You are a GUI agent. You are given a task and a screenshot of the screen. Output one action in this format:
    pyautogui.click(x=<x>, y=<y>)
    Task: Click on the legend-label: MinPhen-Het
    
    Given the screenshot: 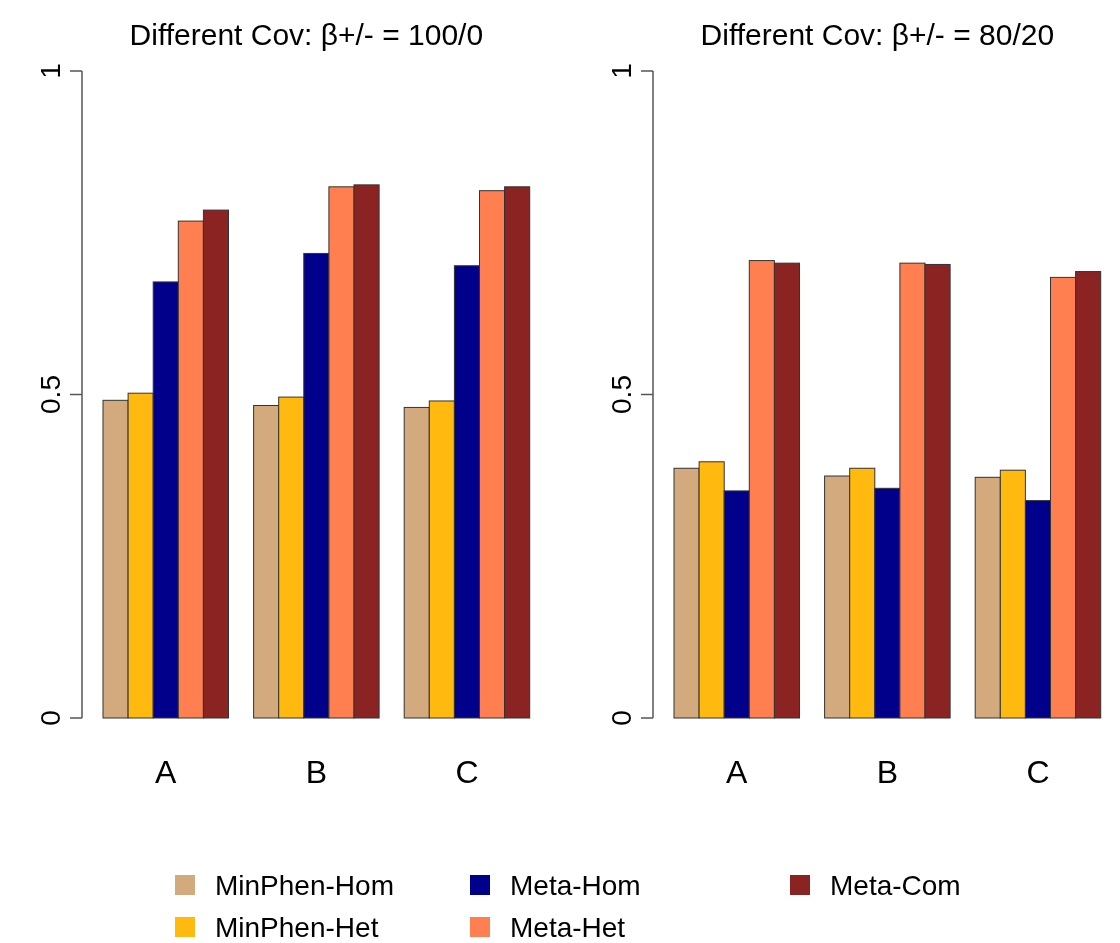 What is the action you would take?
    pyautogui.click(x=297, y=927)
    